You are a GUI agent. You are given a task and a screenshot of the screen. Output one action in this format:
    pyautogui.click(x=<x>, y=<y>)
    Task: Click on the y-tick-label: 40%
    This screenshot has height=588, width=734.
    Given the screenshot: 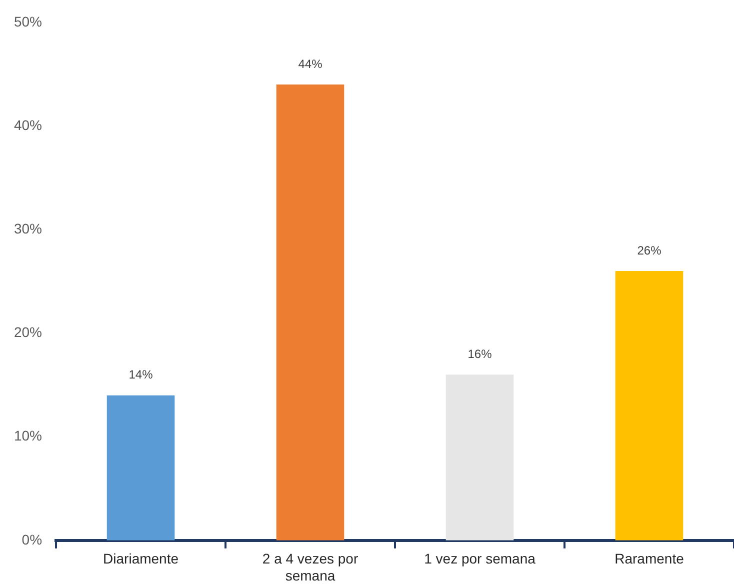 What is the action you would take?
    pyautogui.click(x=28, y=124)
    